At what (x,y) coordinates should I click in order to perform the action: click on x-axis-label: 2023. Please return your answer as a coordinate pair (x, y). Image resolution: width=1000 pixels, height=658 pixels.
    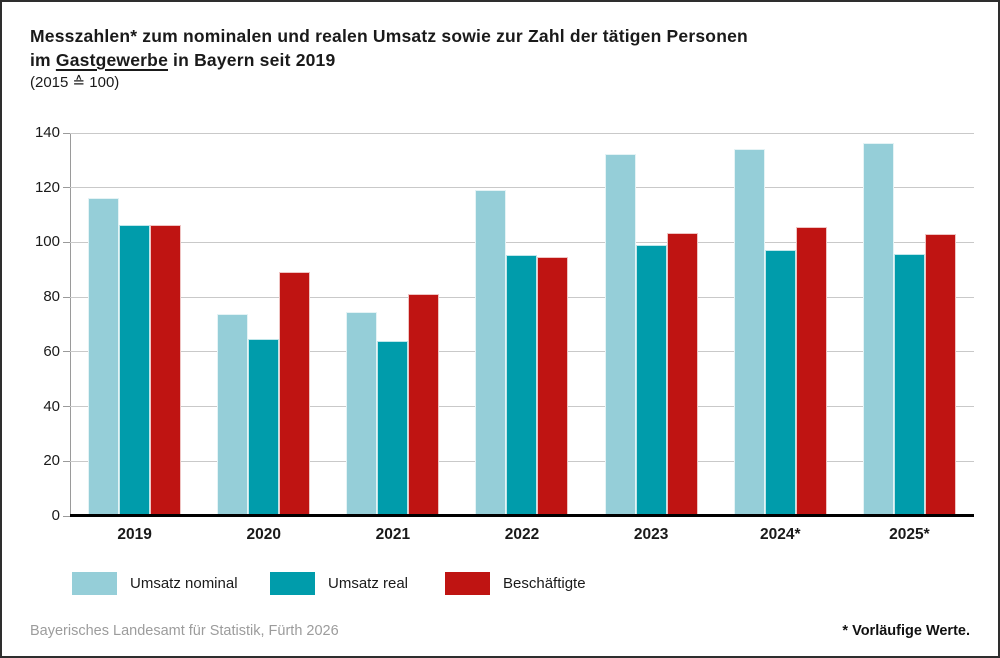
    Looking at the image, I should click on (651, 534).